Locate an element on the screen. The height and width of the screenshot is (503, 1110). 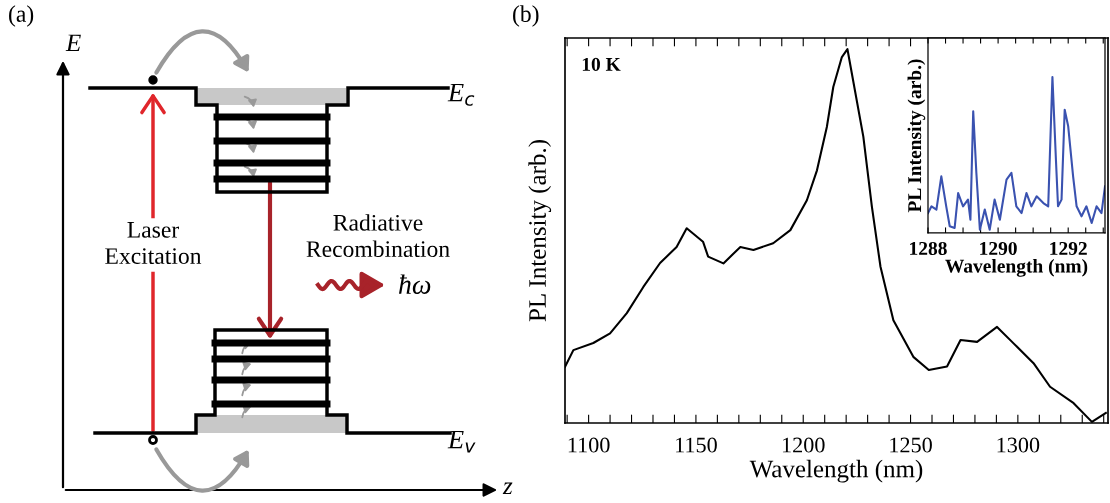
x-tick-label: 1290 is located at coordinates (998, 248).